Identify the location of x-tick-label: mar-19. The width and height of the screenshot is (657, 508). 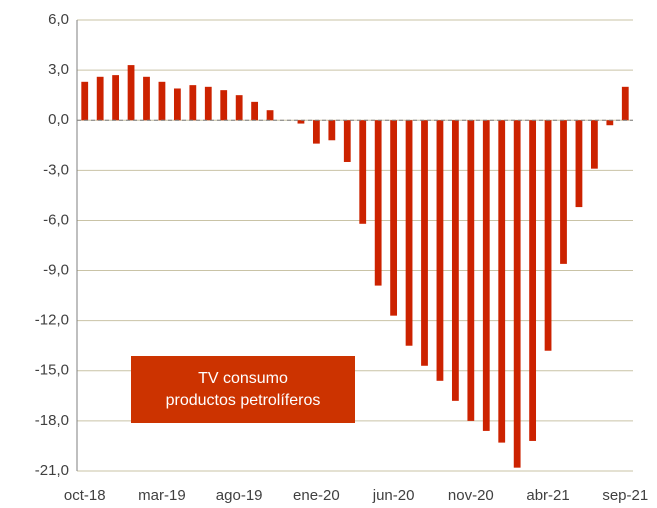
(162, 495).